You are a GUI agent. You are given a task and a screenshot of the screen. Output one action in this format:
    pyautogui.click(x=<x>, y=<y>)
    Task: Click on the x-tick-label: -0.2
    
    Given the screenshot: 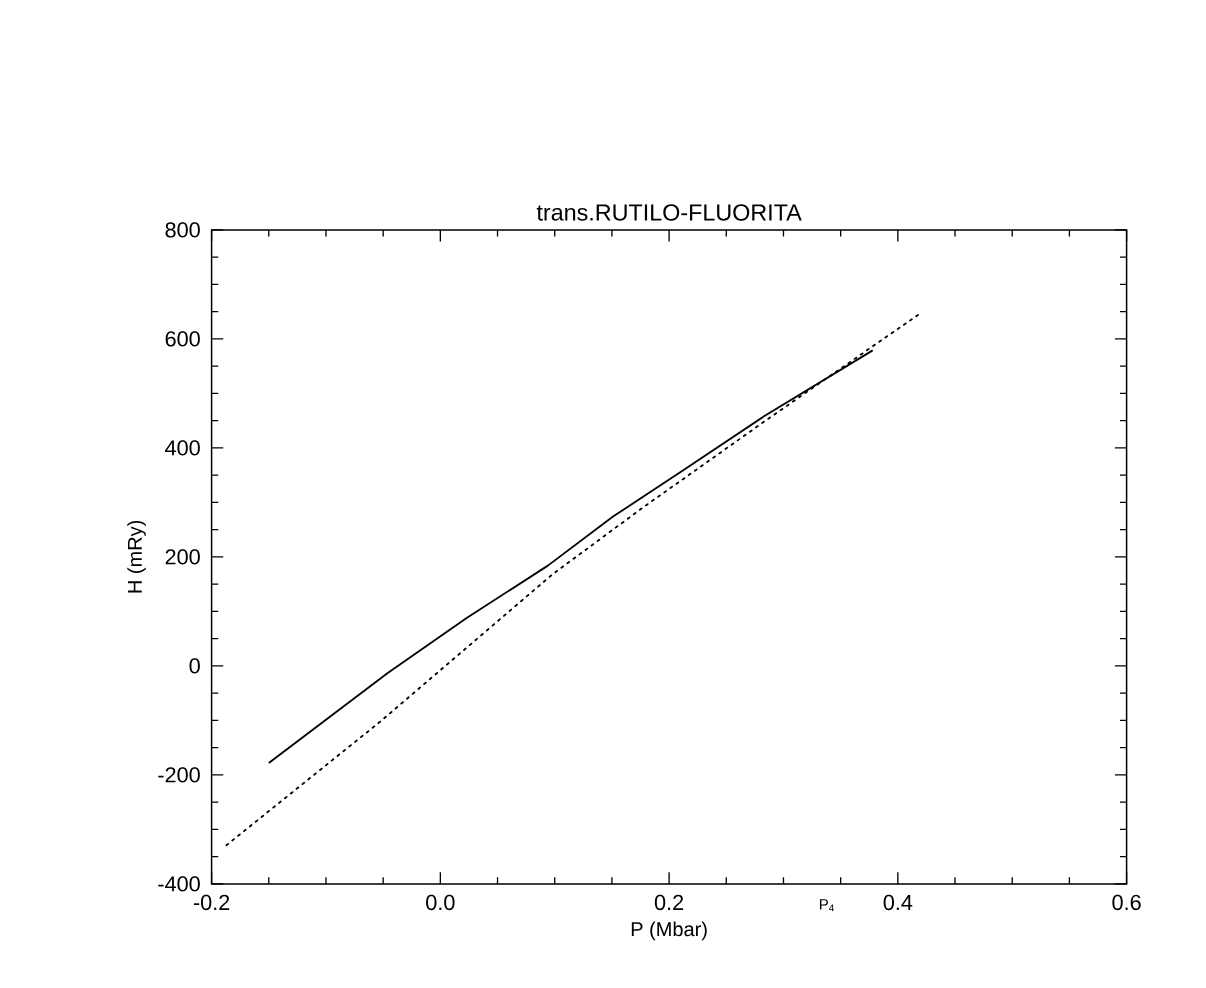 What is the action you would take?
    pyautogui.click(x=211, y=902)
    